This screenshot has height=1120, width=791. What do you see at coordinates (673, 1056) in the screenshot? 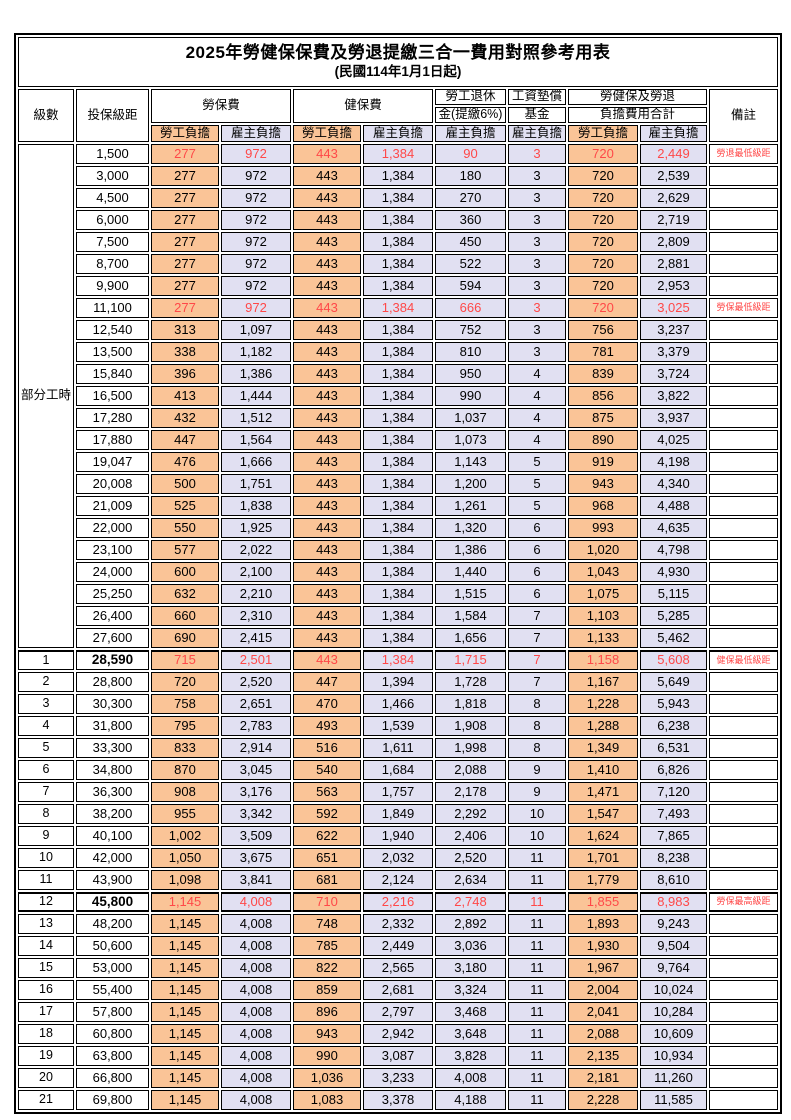
I see `value-cell: 10,934` at bounding box center [673, 1056].